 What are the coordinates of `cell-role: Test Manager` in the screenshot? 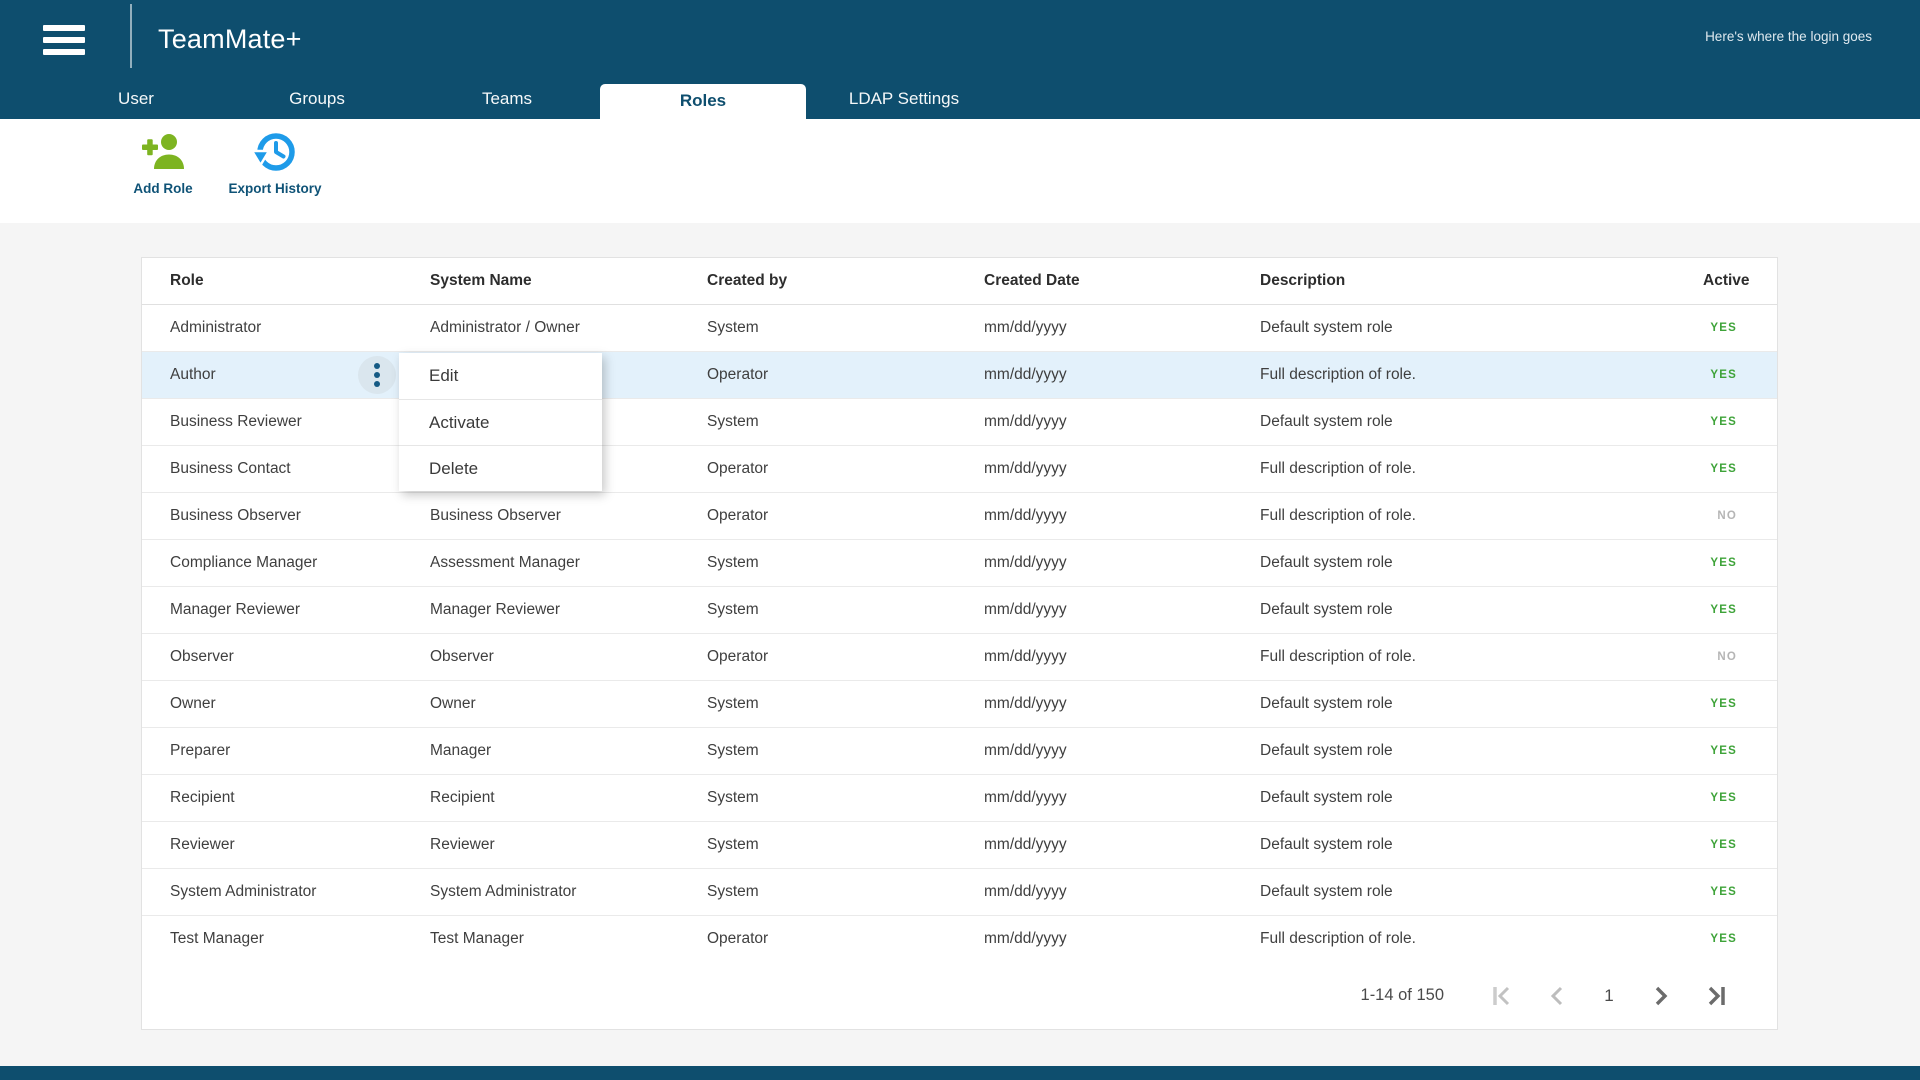 It's located at (217, 938).